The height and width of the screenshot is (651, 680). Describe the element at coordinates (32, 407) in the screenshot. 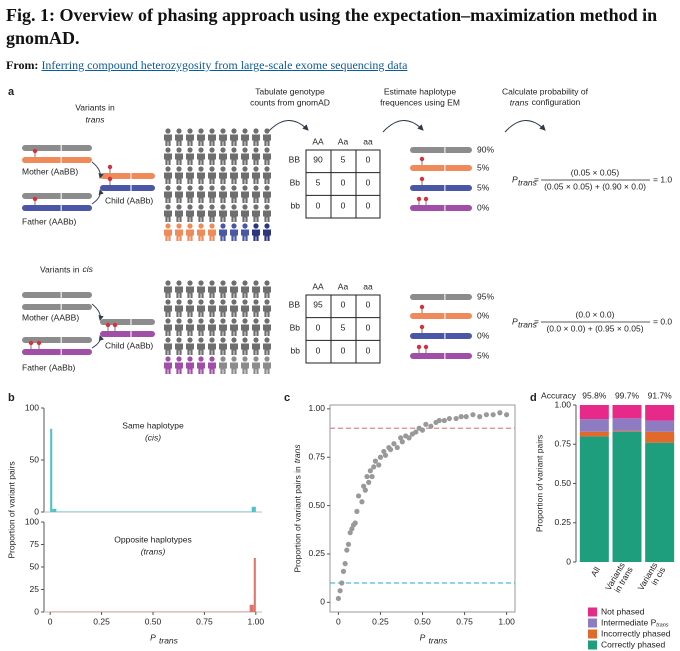

I see `y-tick-label: 100` at that location.